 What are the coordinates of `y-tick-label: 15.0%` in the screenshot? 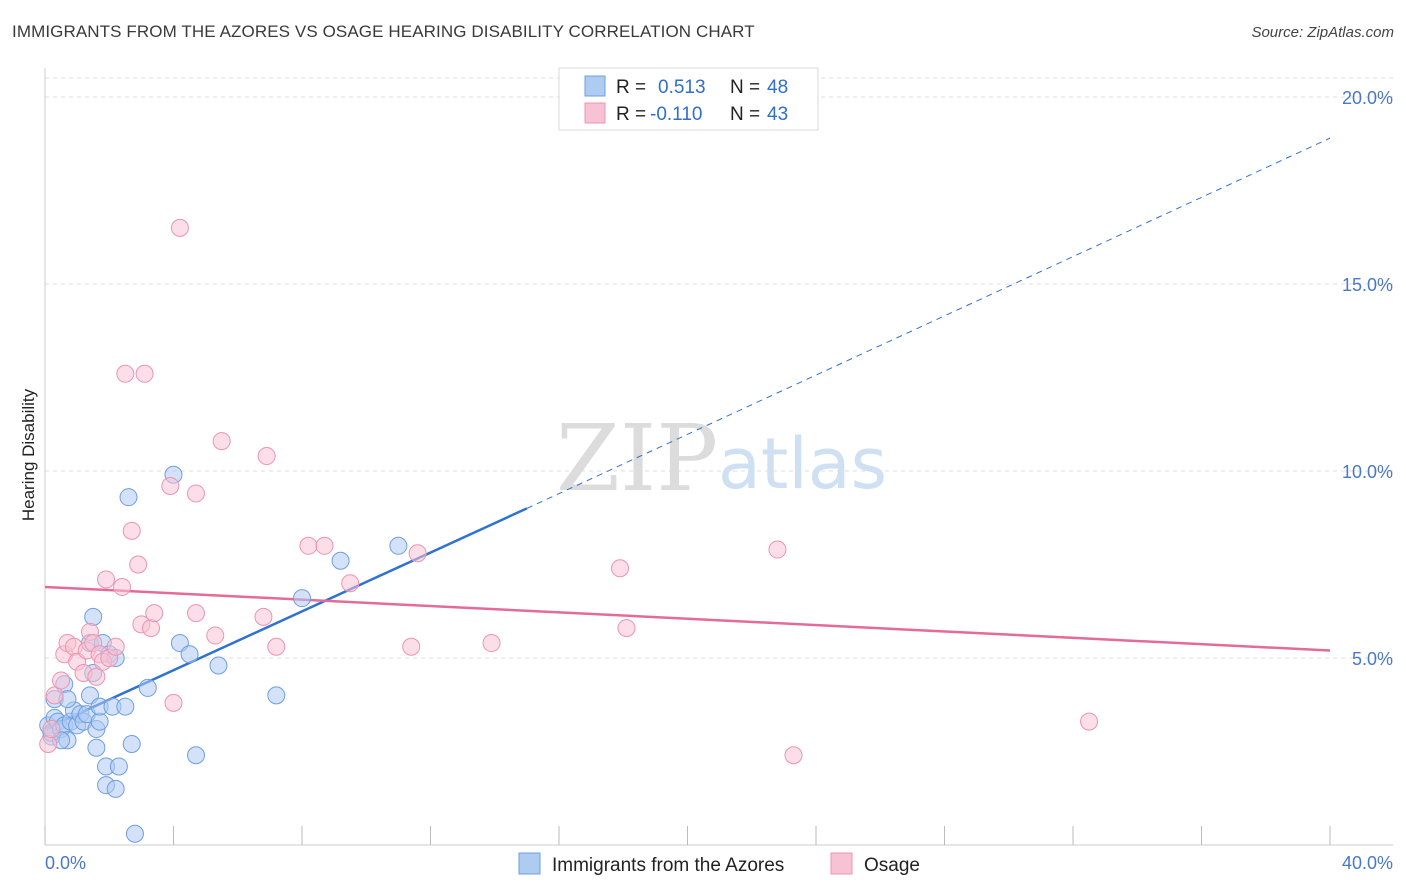 It's located at (1367, 285).